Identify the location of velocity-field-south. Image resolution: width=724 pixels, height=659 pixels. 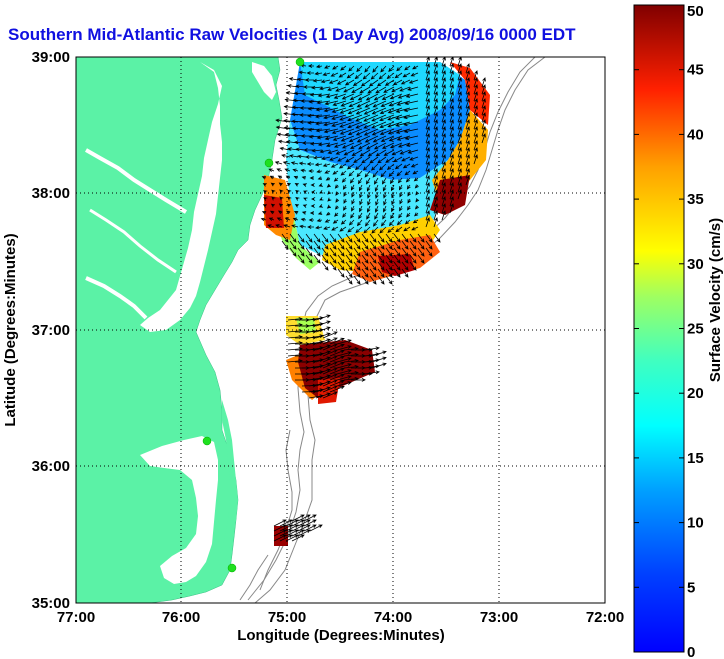
(281, 536).